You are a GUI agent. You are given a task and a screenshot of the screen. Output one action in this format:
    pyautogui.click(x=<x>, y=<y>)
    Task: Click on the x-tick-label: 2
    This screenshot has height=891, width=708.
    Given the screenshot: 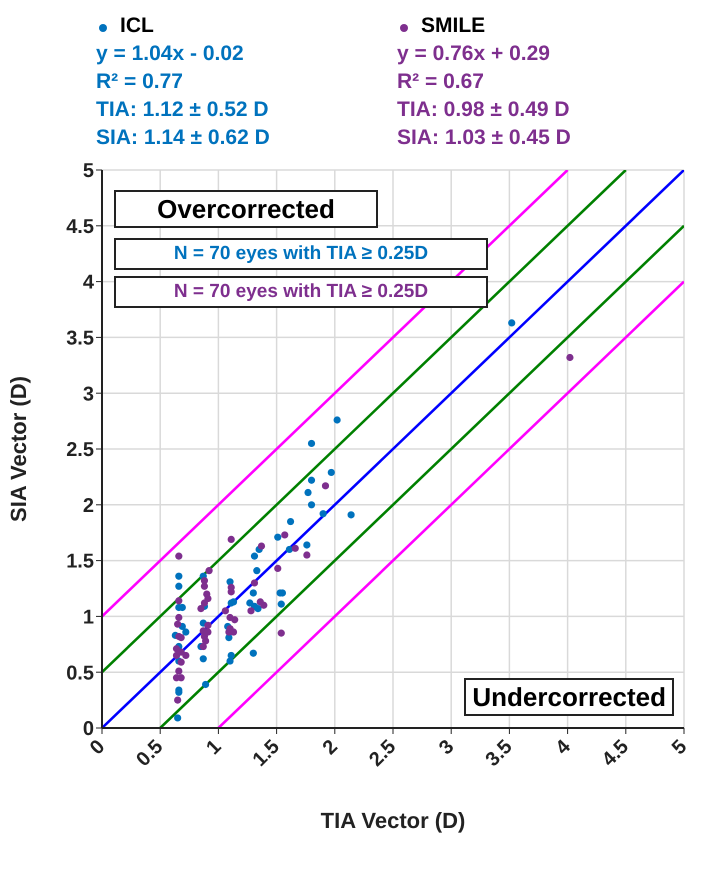 What is the action you would take?
    pyautogui.click(x=330, y=748)
    